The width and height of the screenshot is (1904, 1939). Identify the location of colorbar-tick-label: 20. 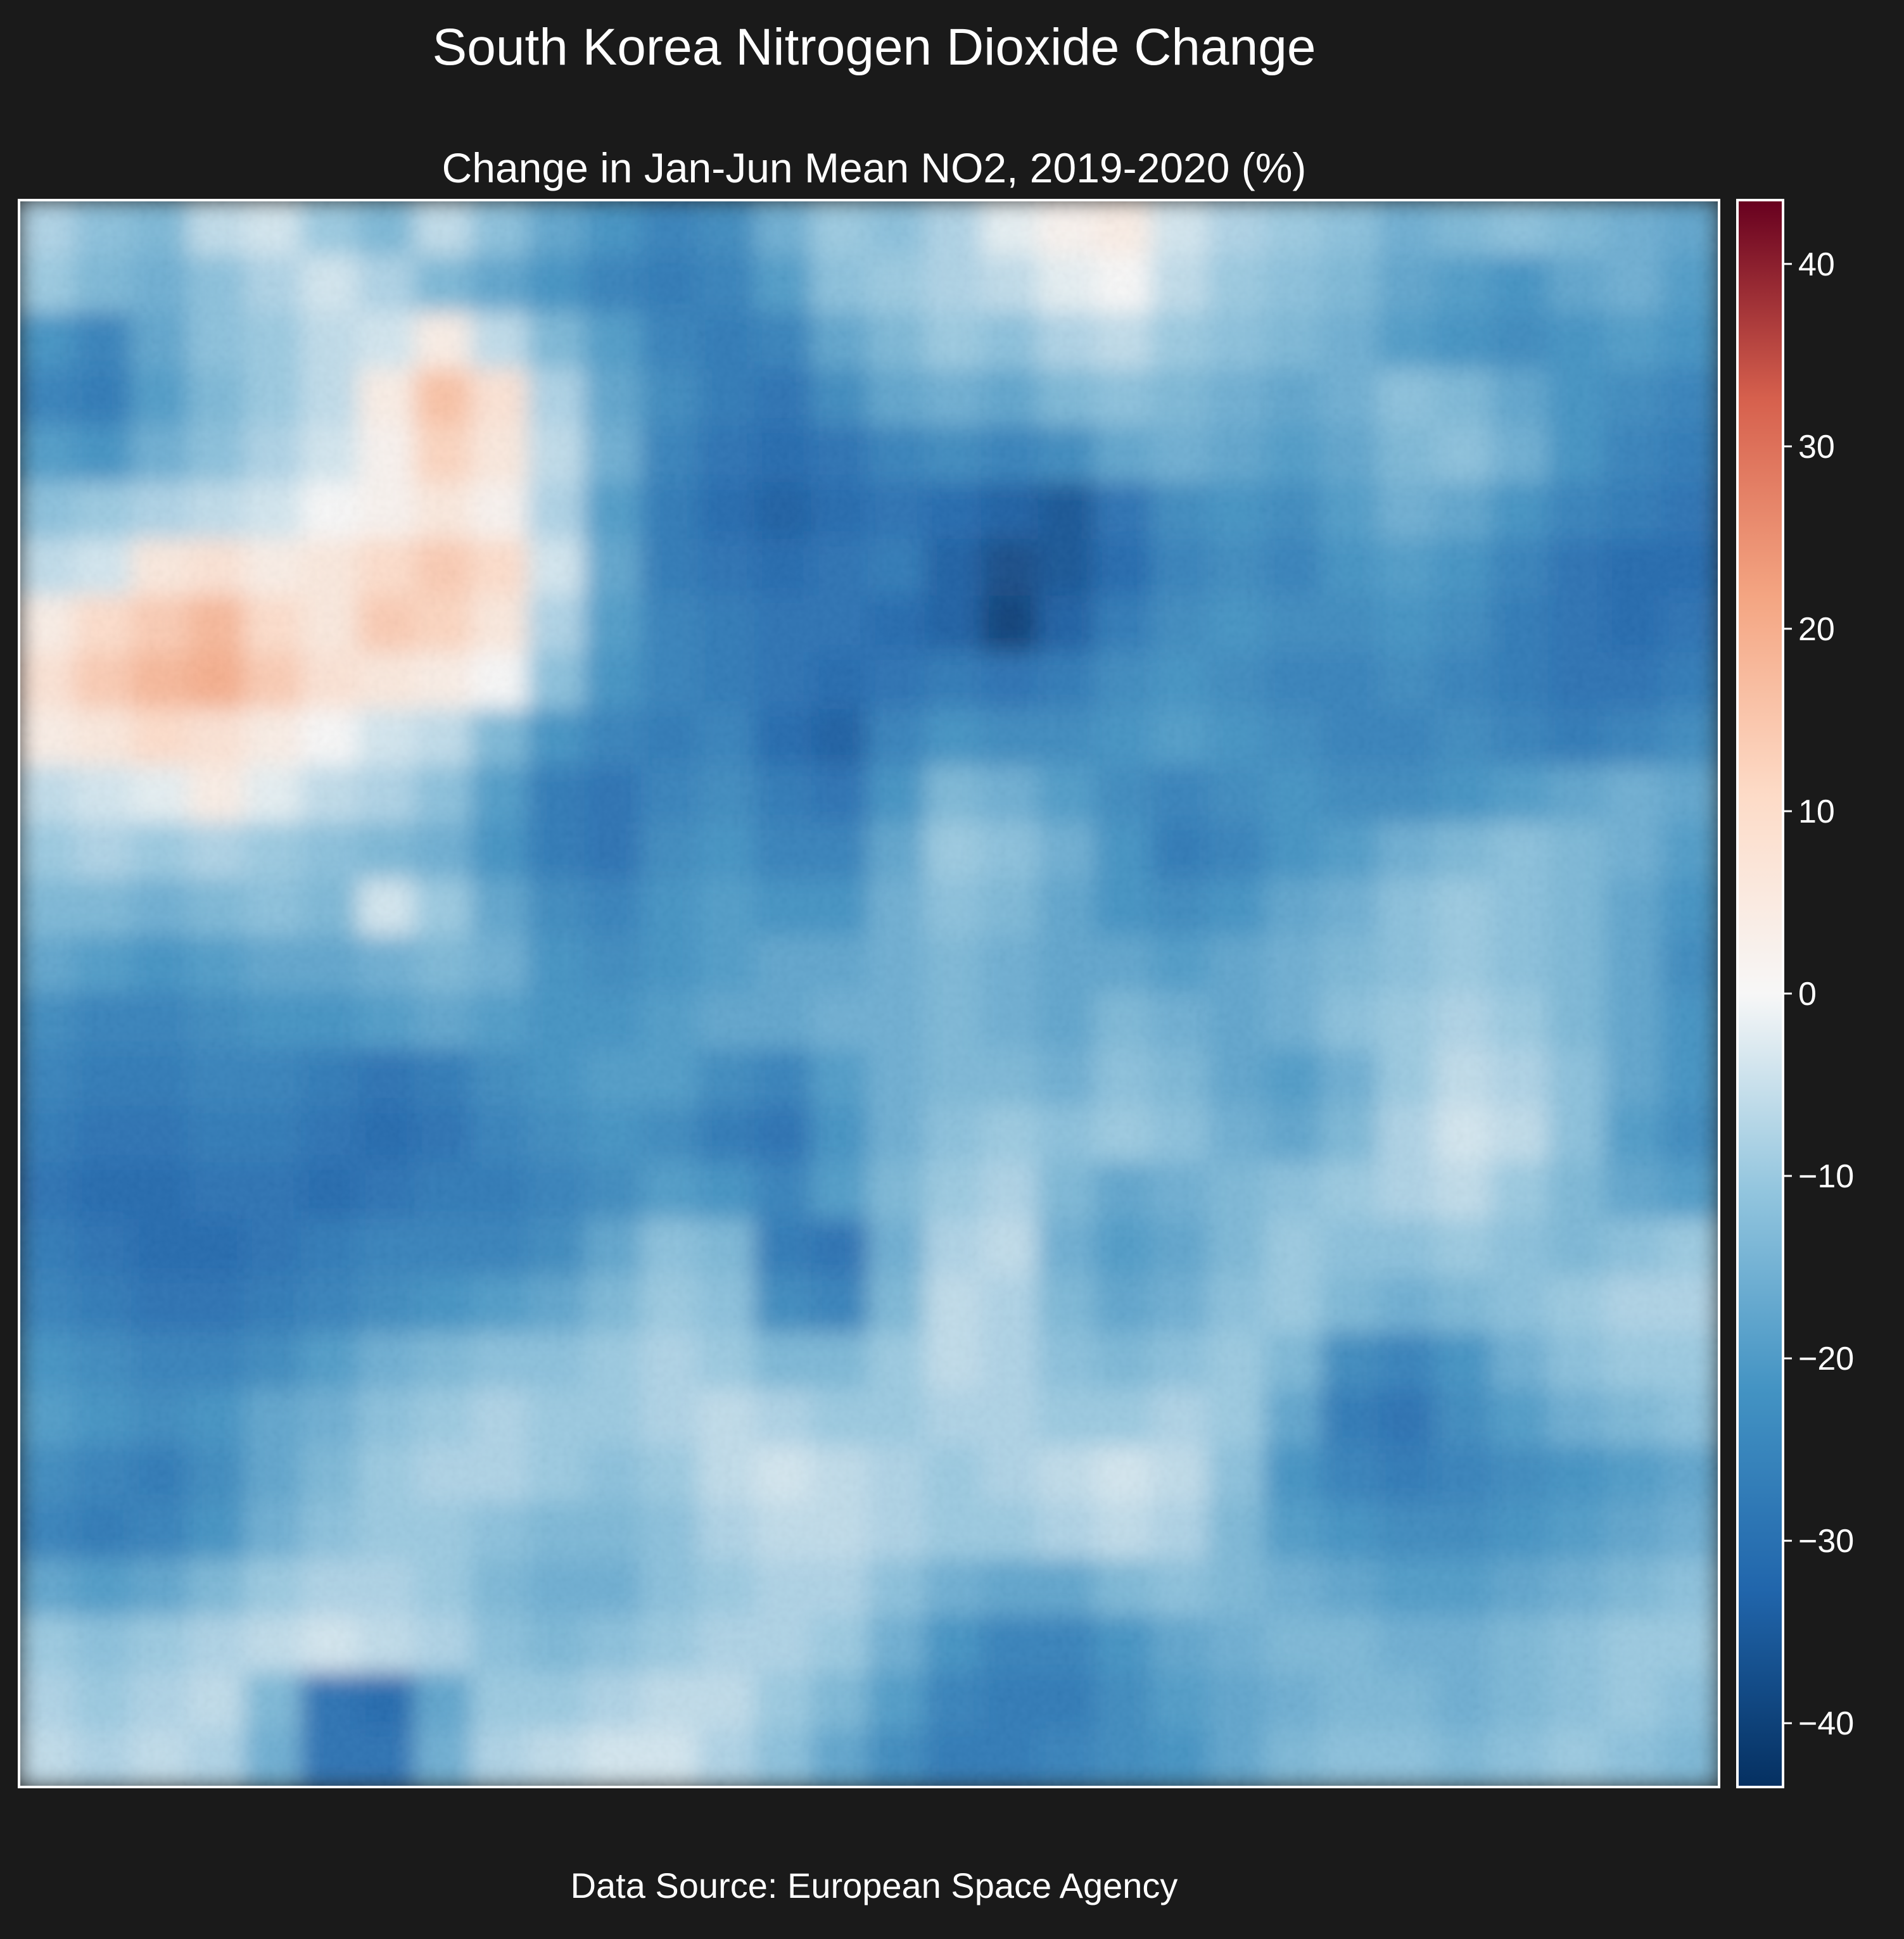
(1816, 629).